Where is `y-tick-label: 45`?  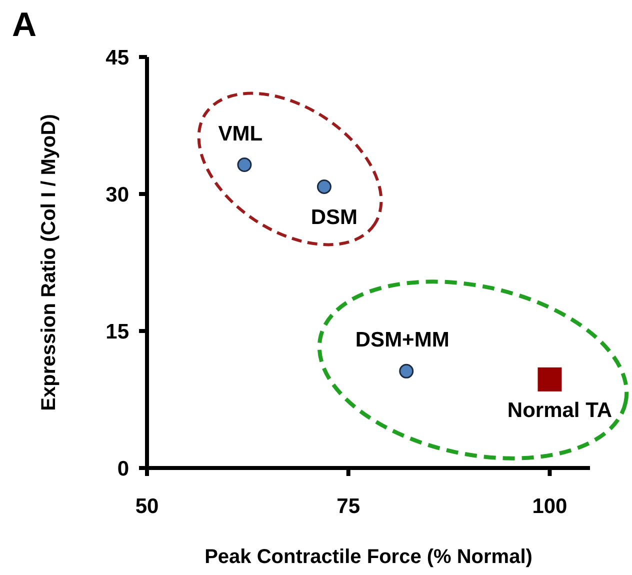
y-tick-label: 45 is located at coordinates (118, 58).